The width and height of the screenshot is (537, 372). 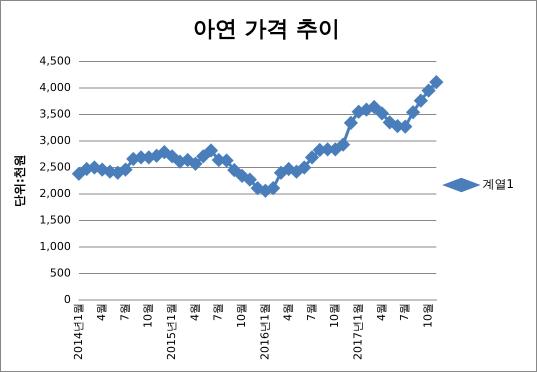 I want to click on y-tick-label: 3,000, so click(x=55, y=140).